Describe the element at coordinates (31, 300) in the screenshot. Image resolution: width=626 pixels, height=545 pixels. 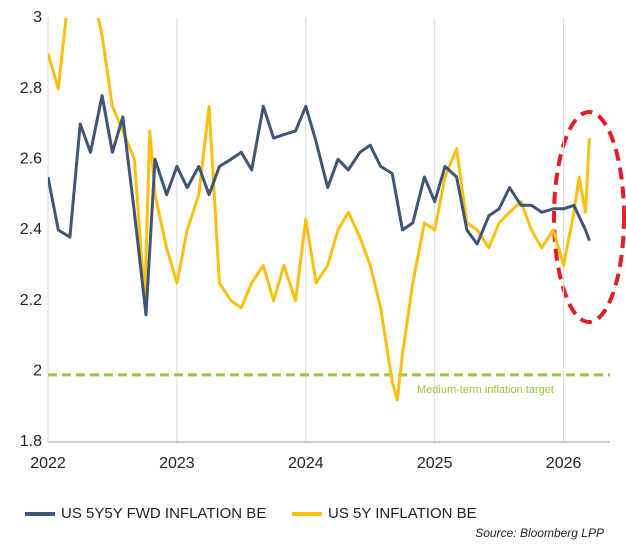
I see `y-tick-label: 2.2` at that location.